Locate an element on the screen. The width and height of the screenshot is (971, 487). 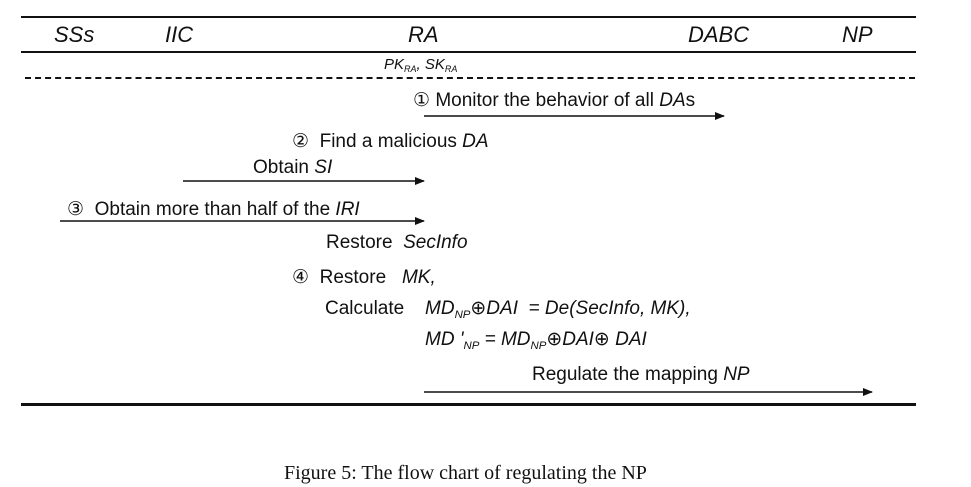
calc-md: MD is located at coordinates (440, 308).